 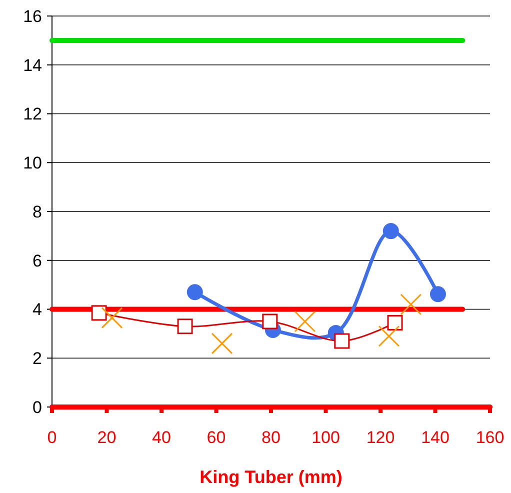 What do you see at coordinates (32, 16) in the screenshot?
I see `y-tick-label: 16` at bounding box center [32, 16].